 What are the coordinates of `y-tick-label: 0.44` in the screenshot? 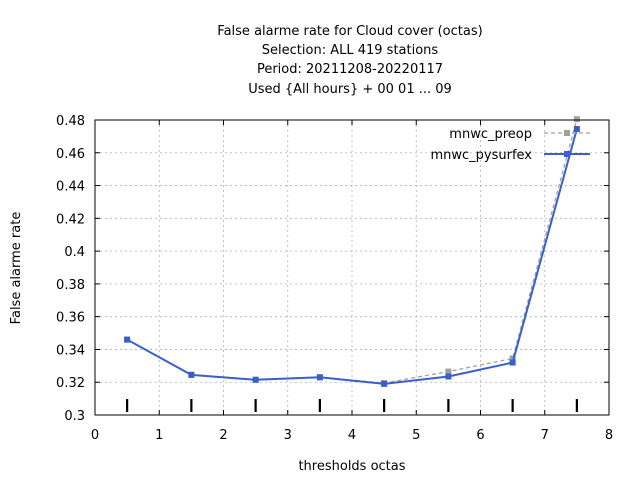 It's located at (70, 187).